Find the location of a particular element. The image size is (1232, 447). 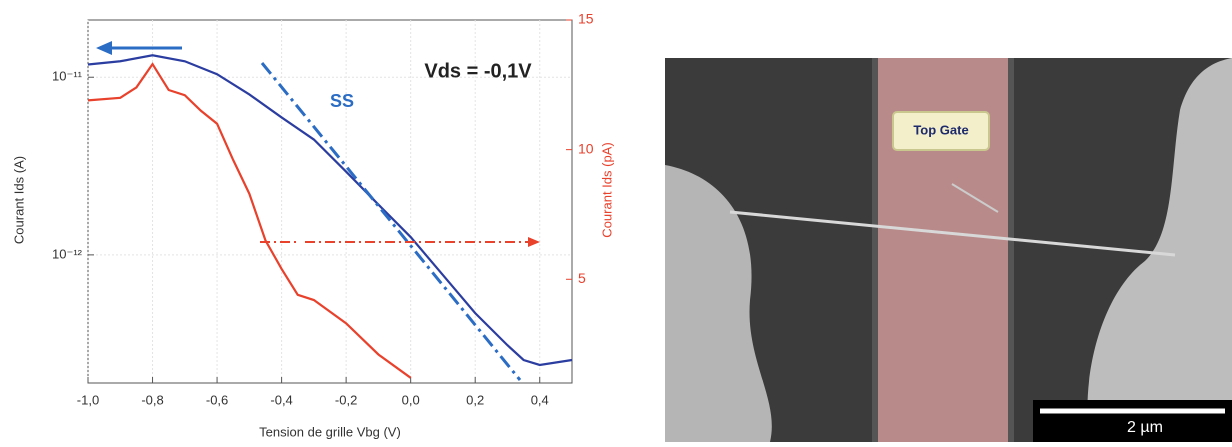

scale-box is located at coordinates (1132, 421).